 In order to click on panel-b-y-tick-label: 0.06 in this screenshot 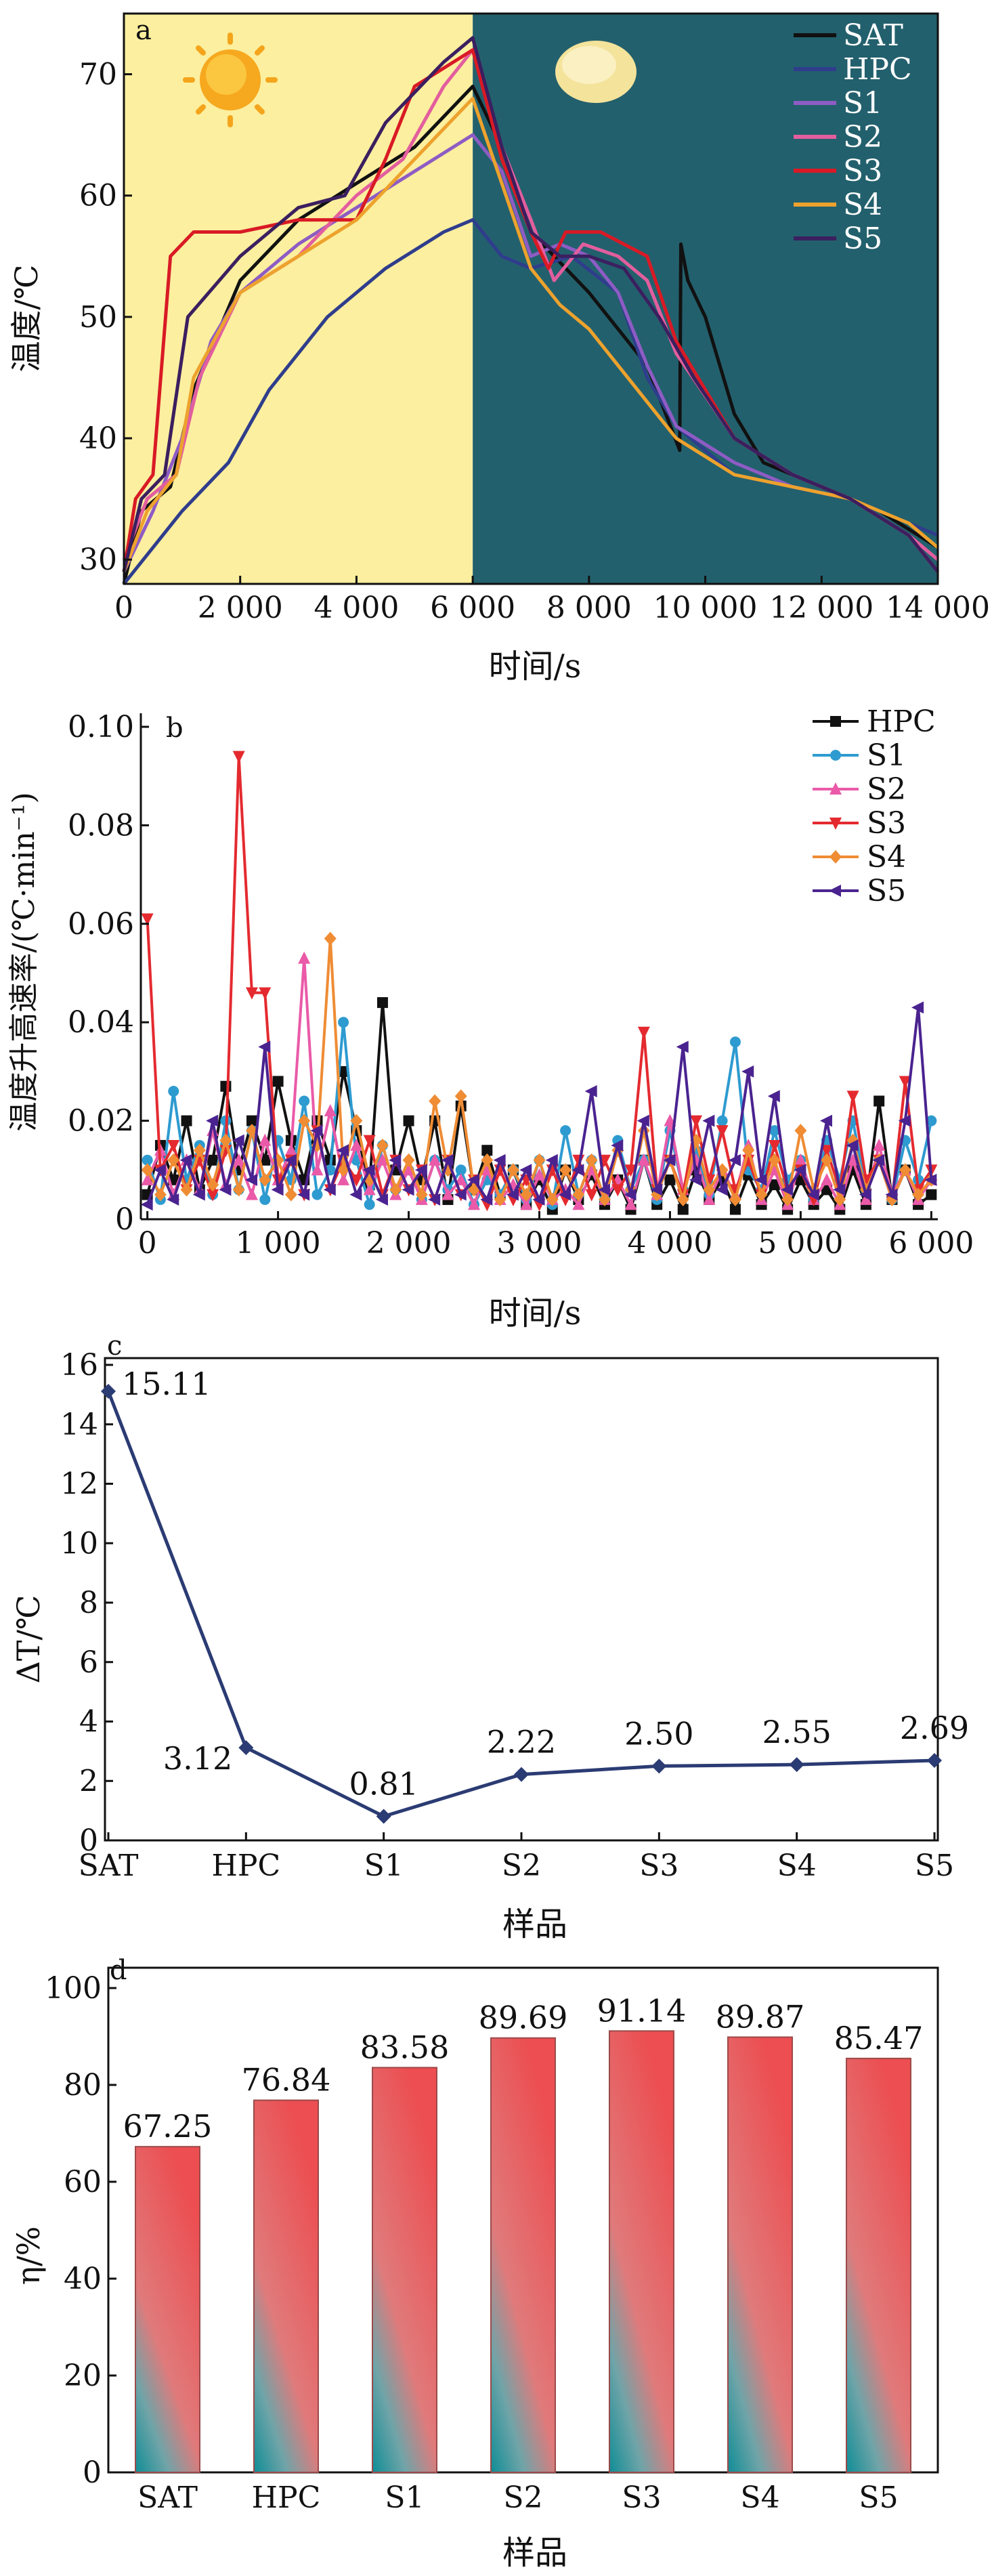, I will do `click(101, 924)`.